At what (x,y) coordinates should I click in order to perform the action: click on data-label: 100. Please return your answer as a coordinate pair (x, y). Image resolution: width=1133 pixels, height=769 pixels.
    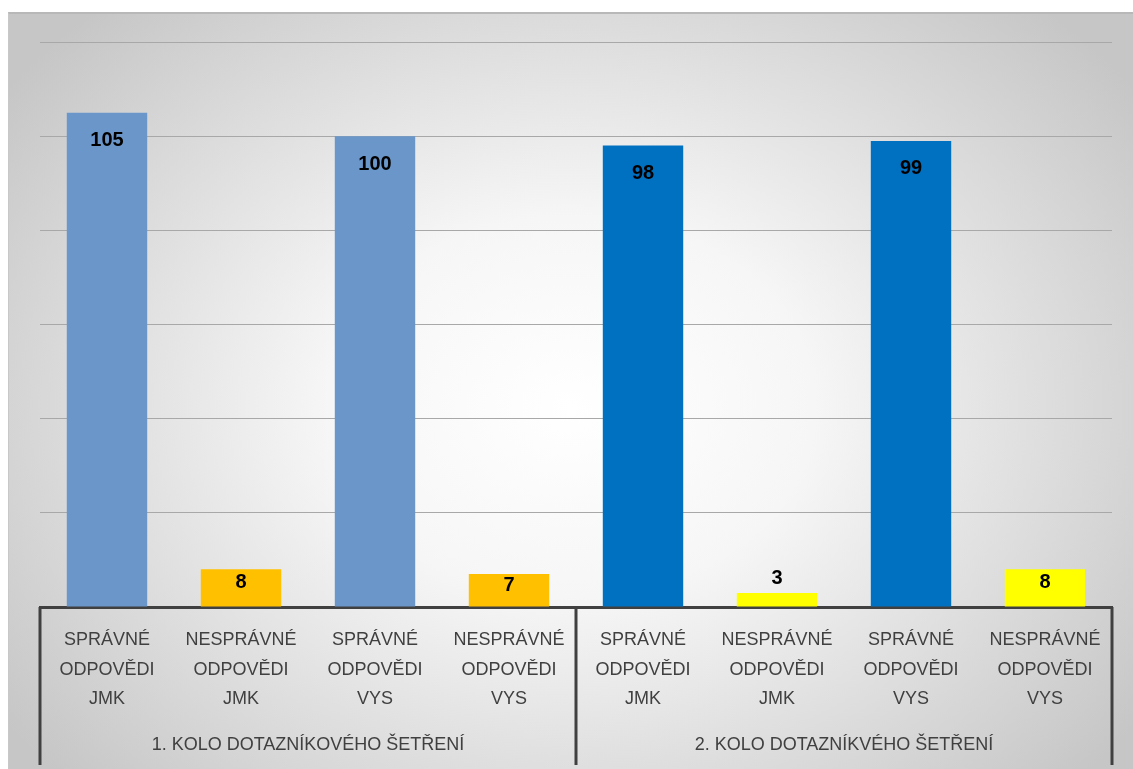
    Looking at the image, I should click on (375, 162).